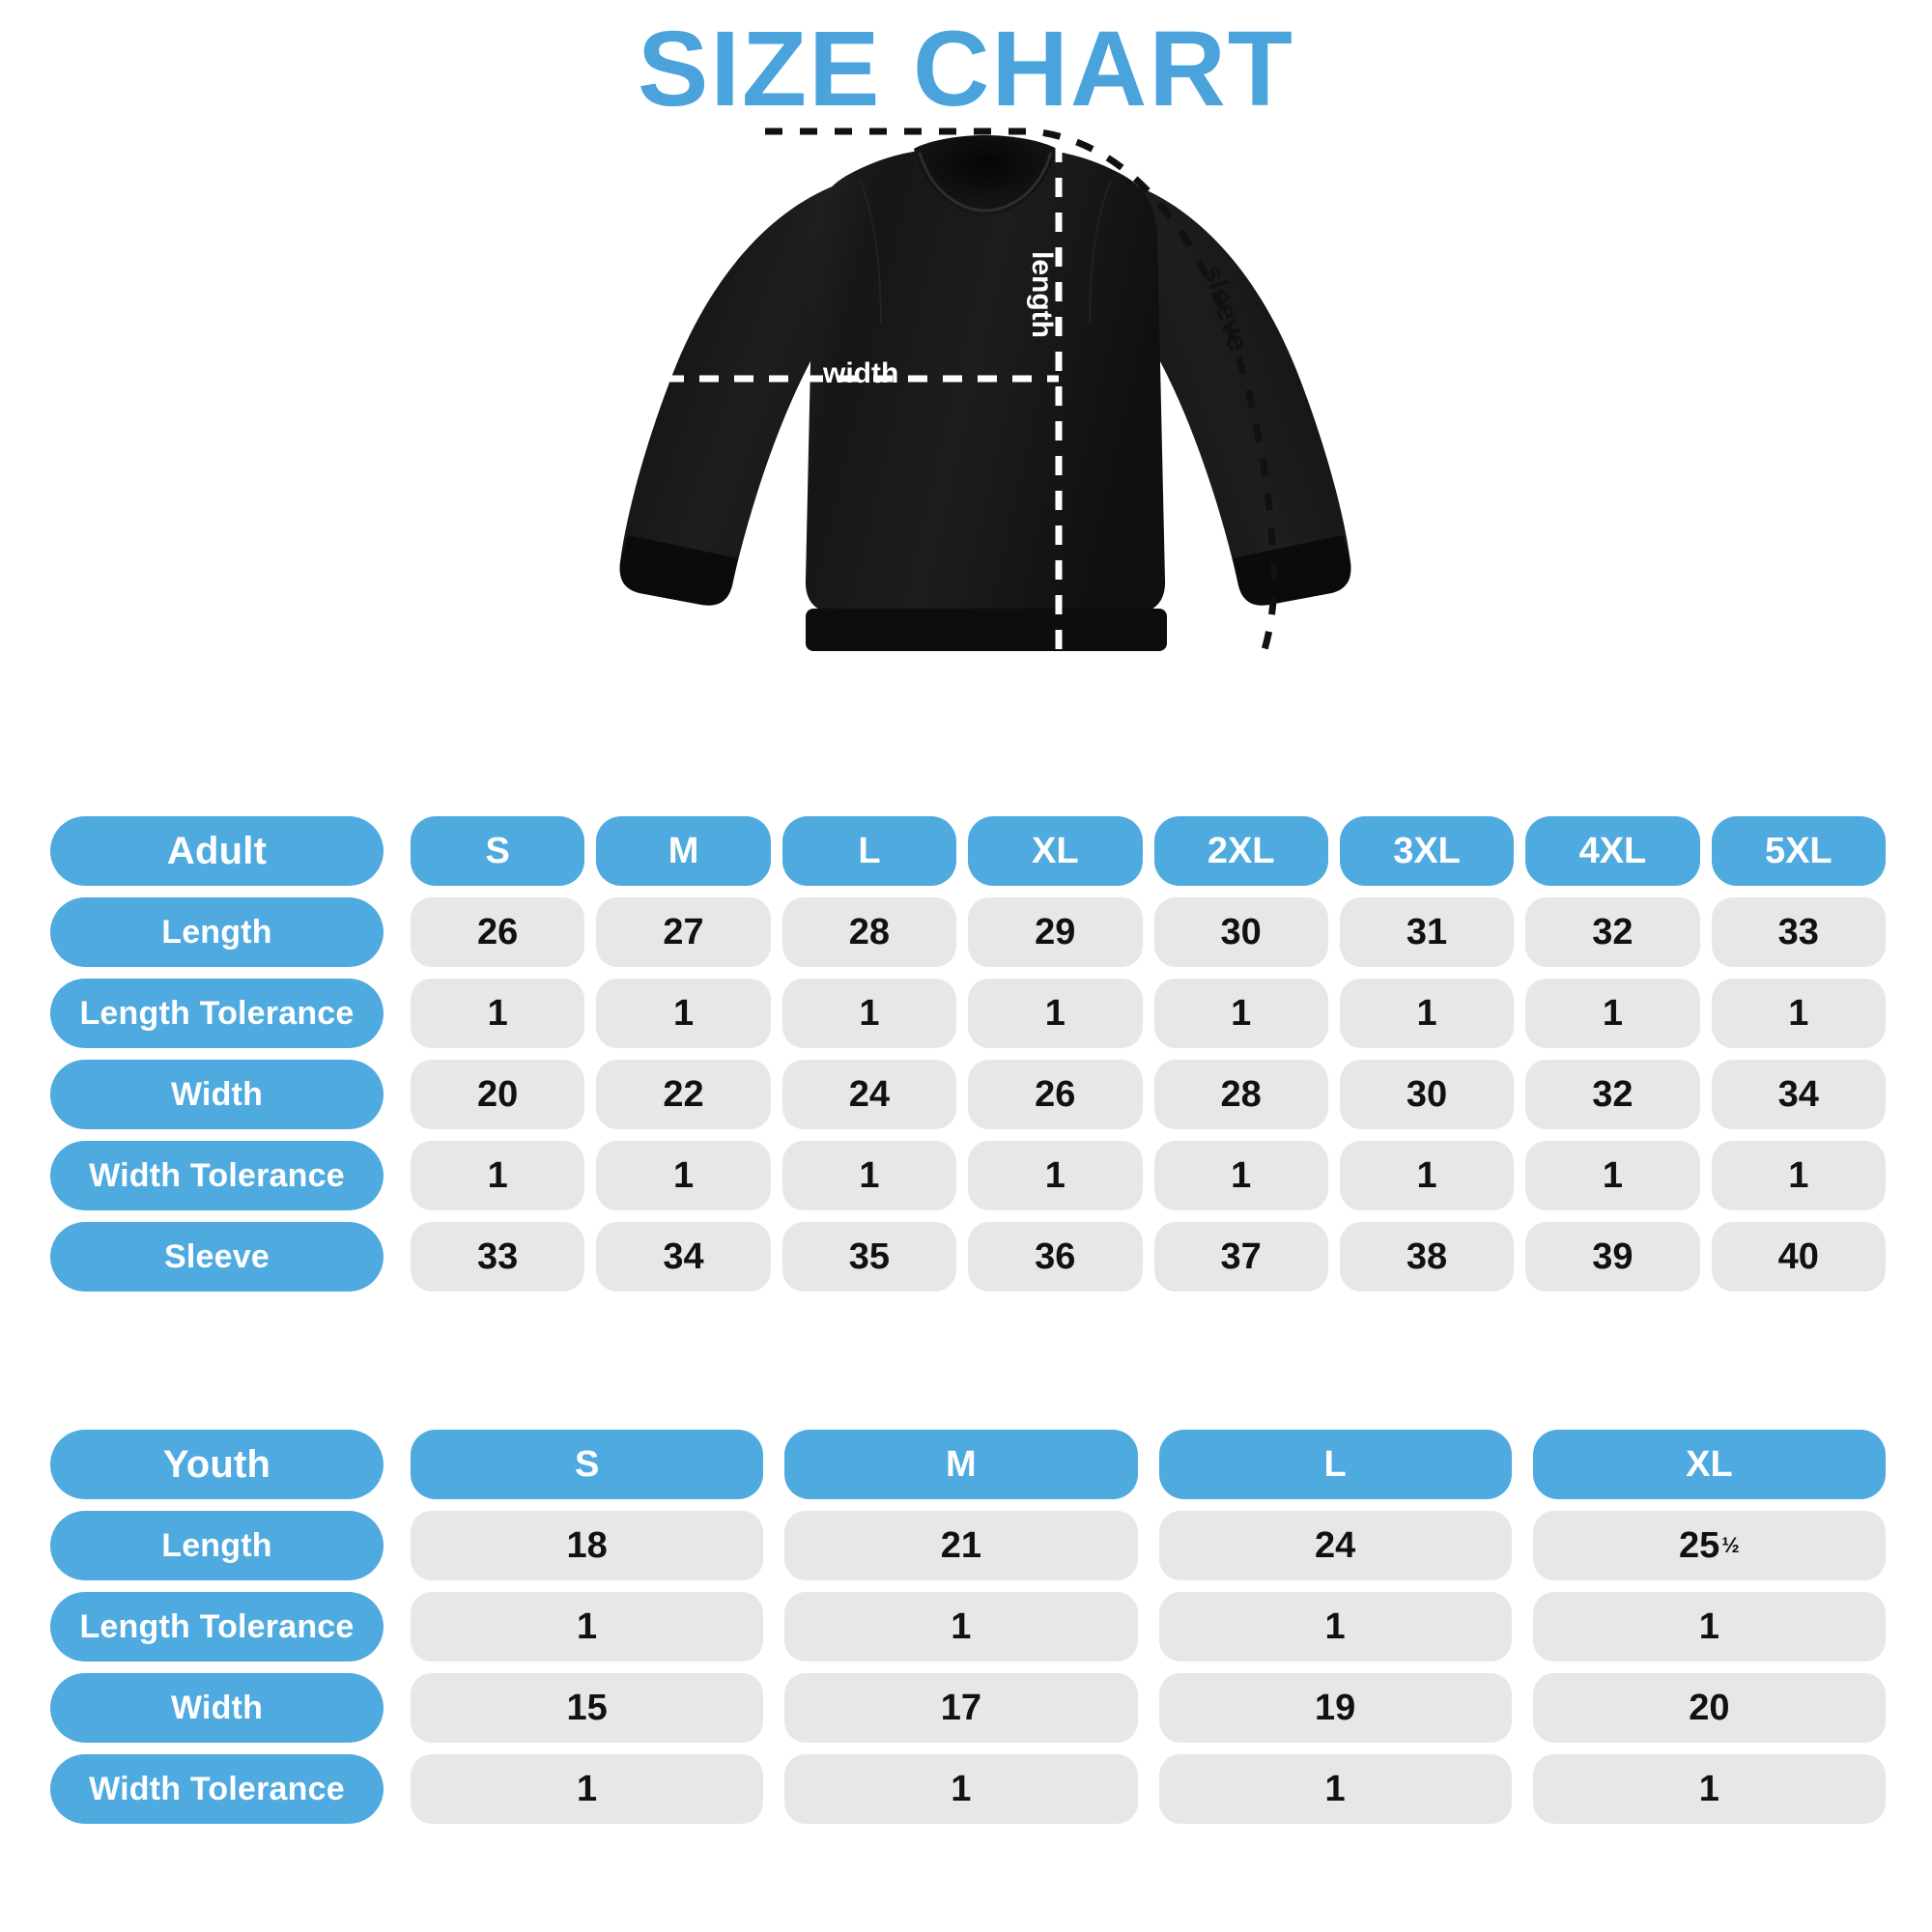 This screenshot has height=1932, width=1932. I want to click on cell-sleeve-4xl: 39, so click(1612, 1257).